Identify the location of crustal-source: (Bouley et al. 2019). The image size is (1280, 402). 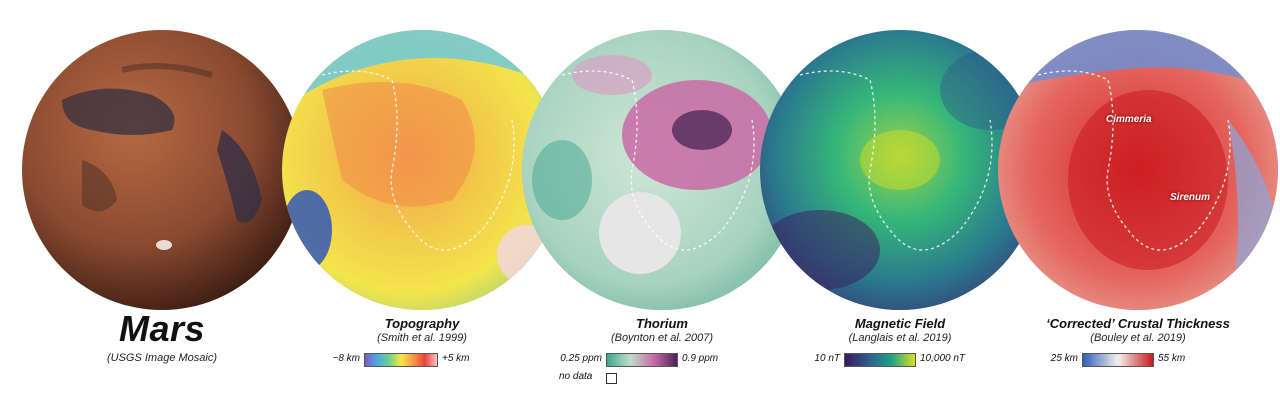
(1138, 338).